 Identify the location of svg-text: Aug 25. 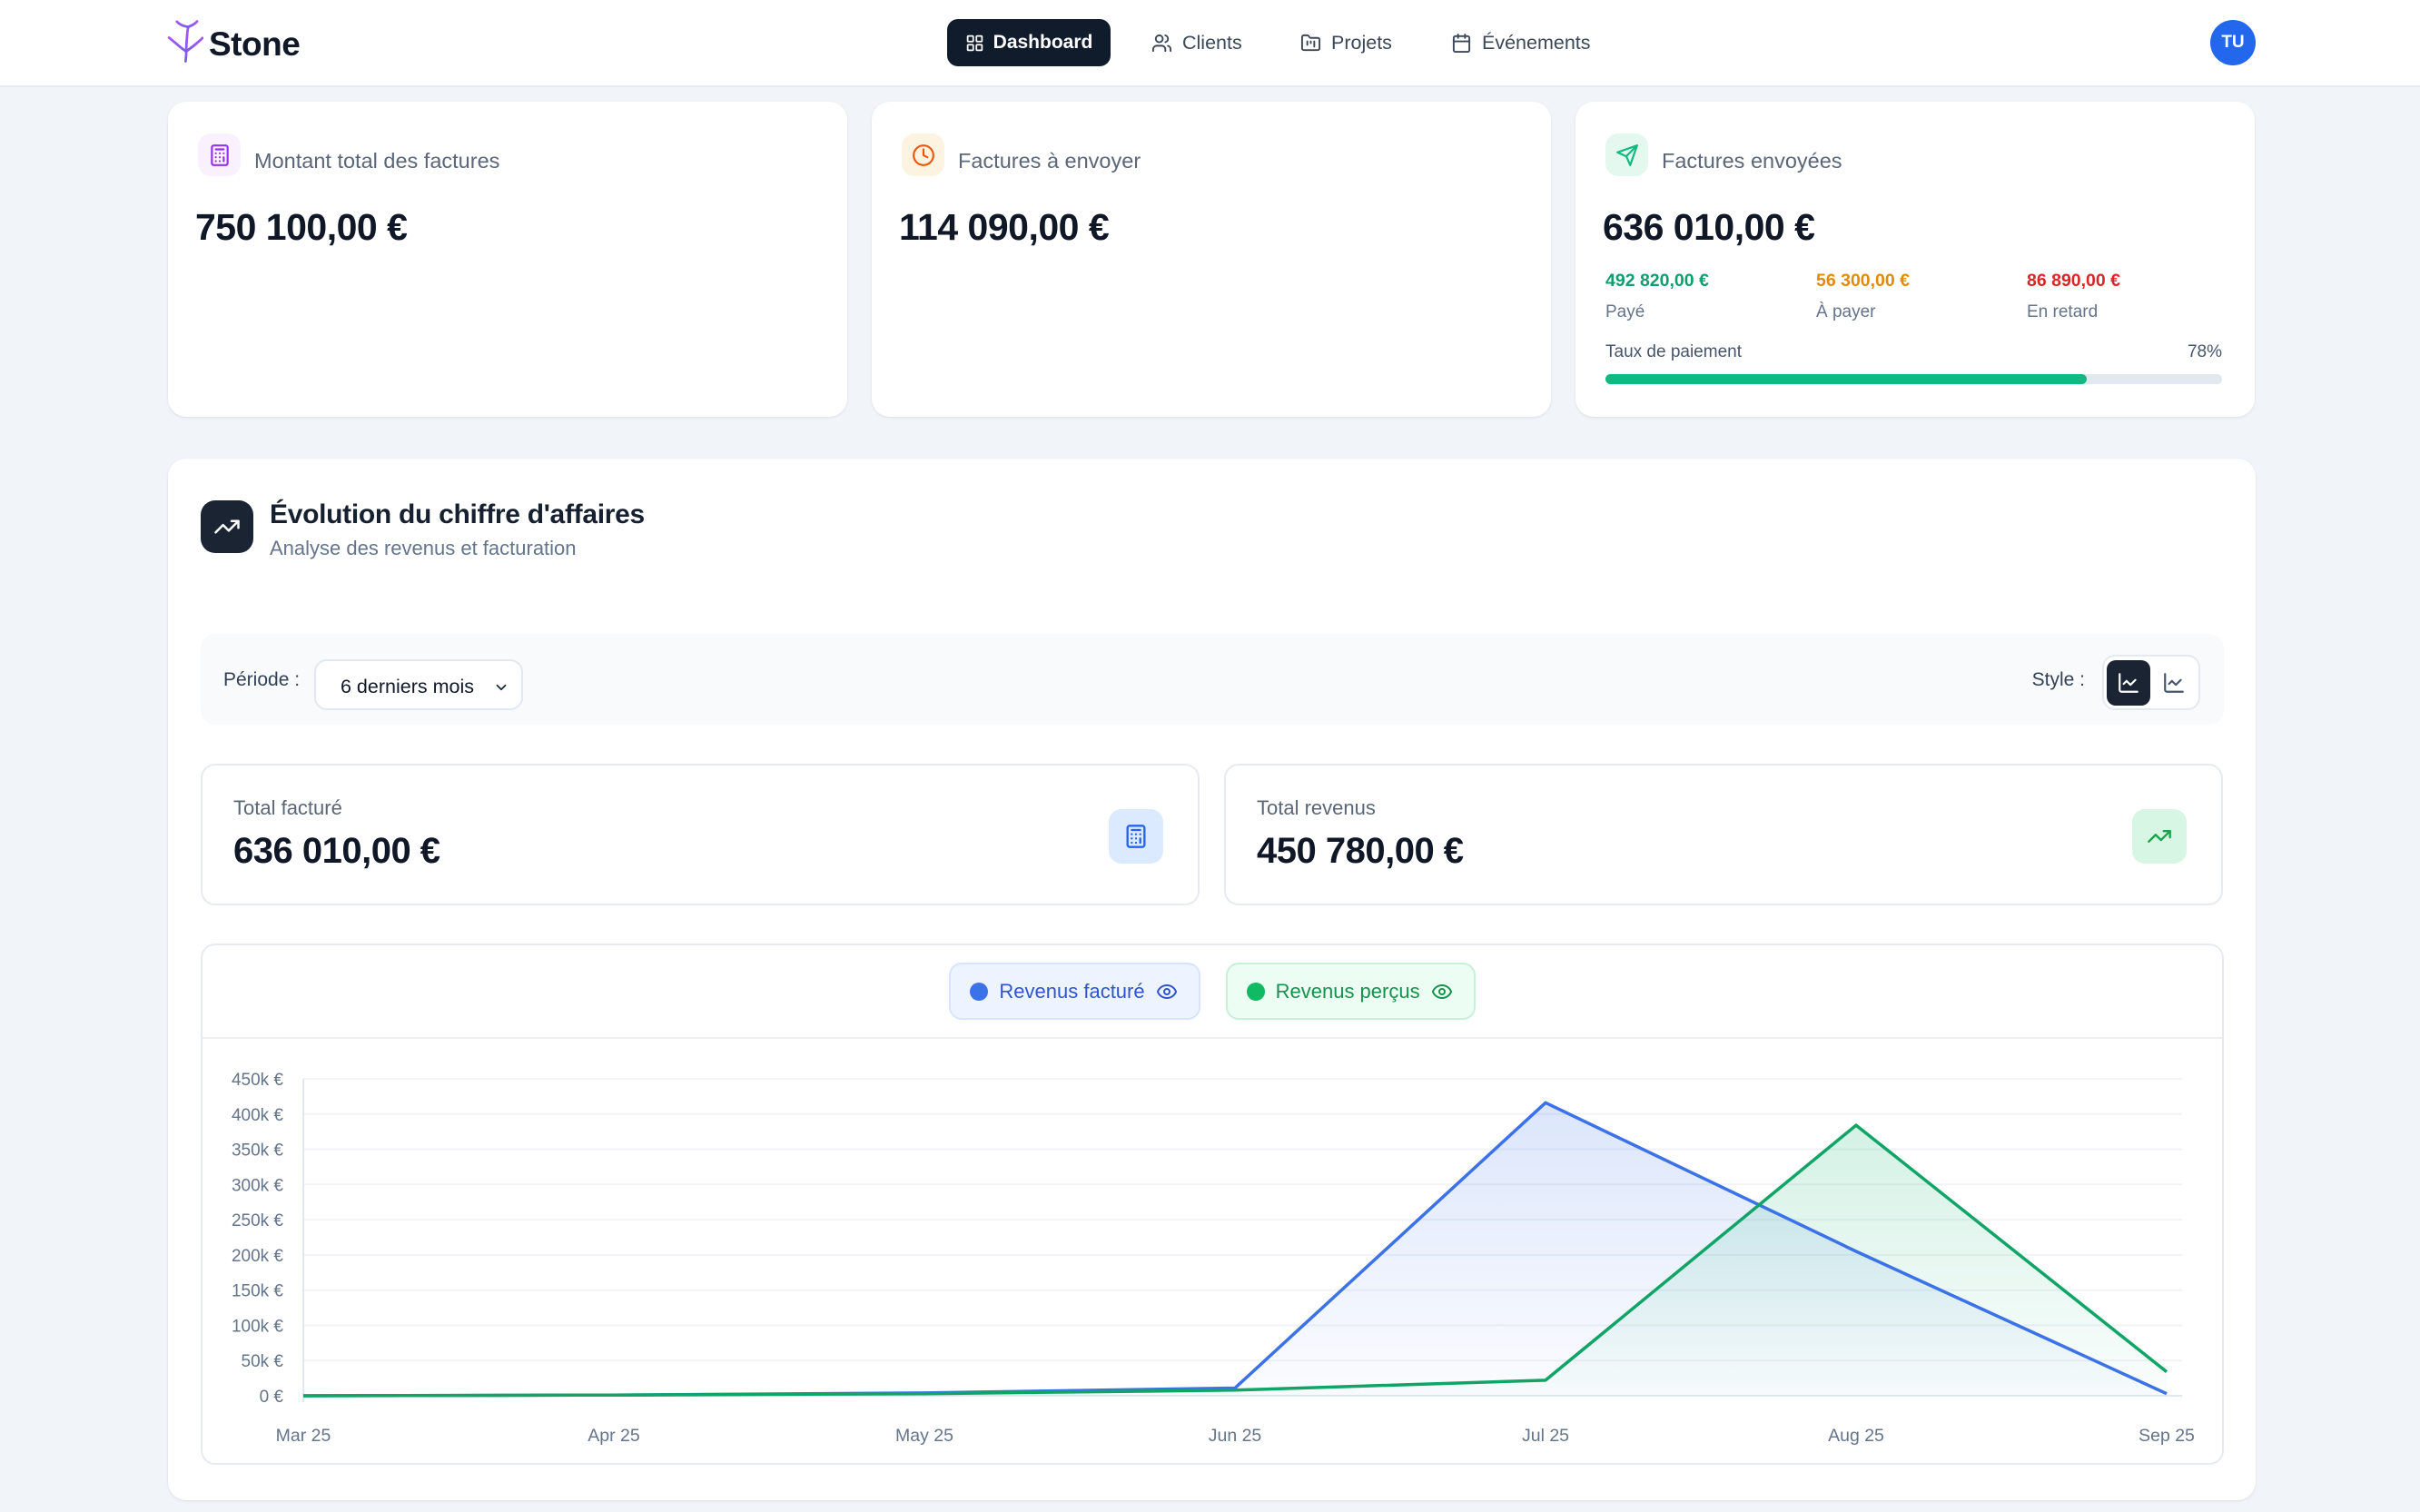
(1856, 1436).